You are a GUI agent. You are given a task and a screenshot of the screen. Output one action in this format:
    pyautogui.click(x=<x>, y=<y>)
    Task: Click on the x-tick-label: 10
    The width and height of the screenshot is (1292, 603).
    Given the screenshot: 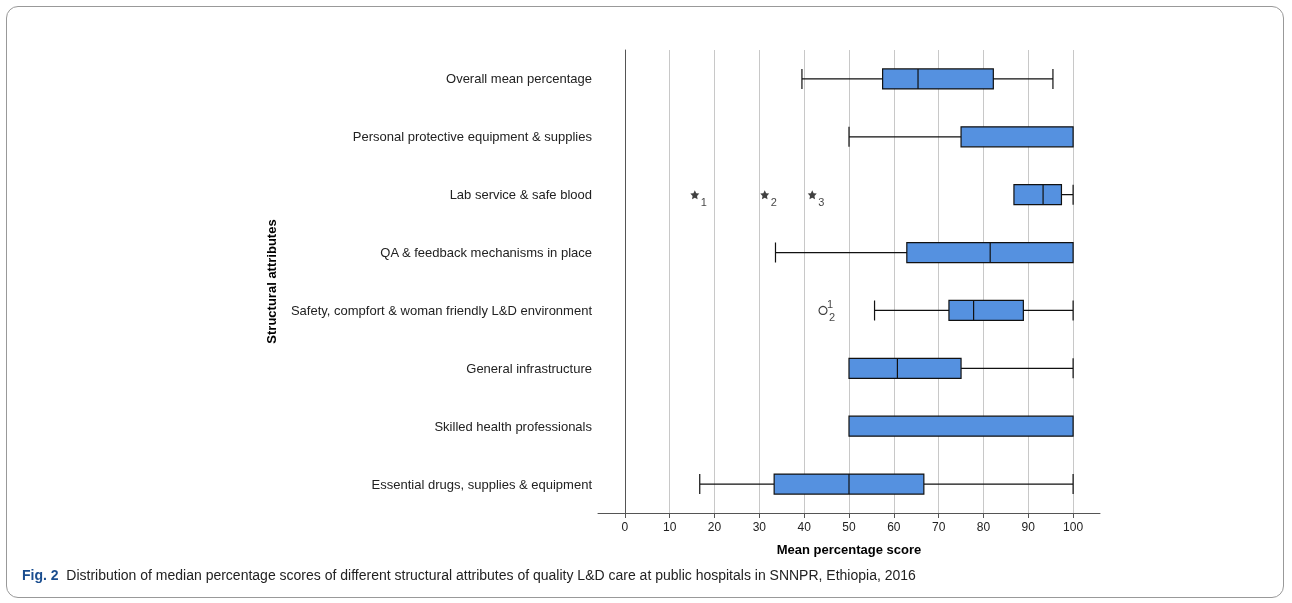 What is the action you would take?
    pyautogui.click(x=670, y=527)
    